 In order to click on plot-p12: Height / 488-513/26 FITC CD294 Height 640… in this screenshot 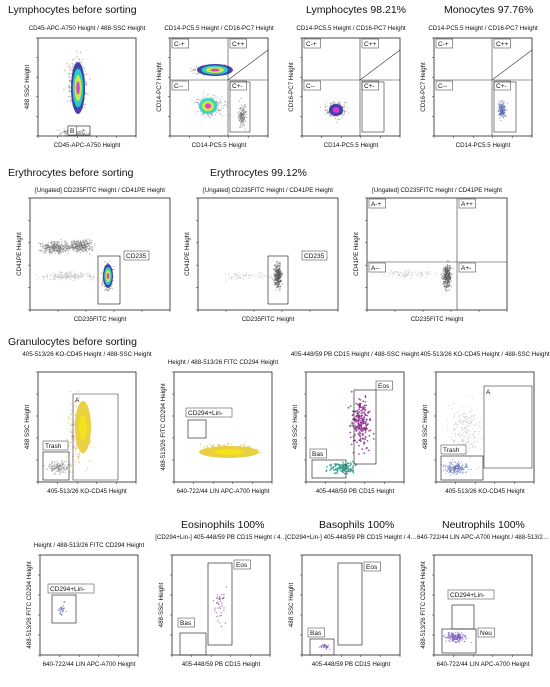, I will do `click(85, 605)`.